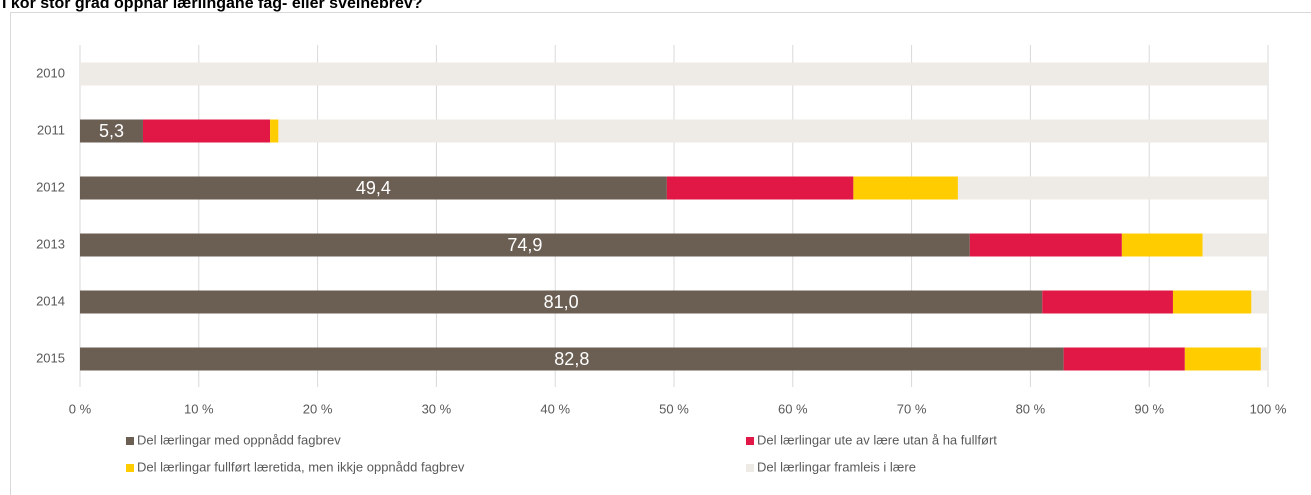 The height and width of the screenshot is (495, 1311). I want to click on x-tick-label: 20 %, so click(318, 408).